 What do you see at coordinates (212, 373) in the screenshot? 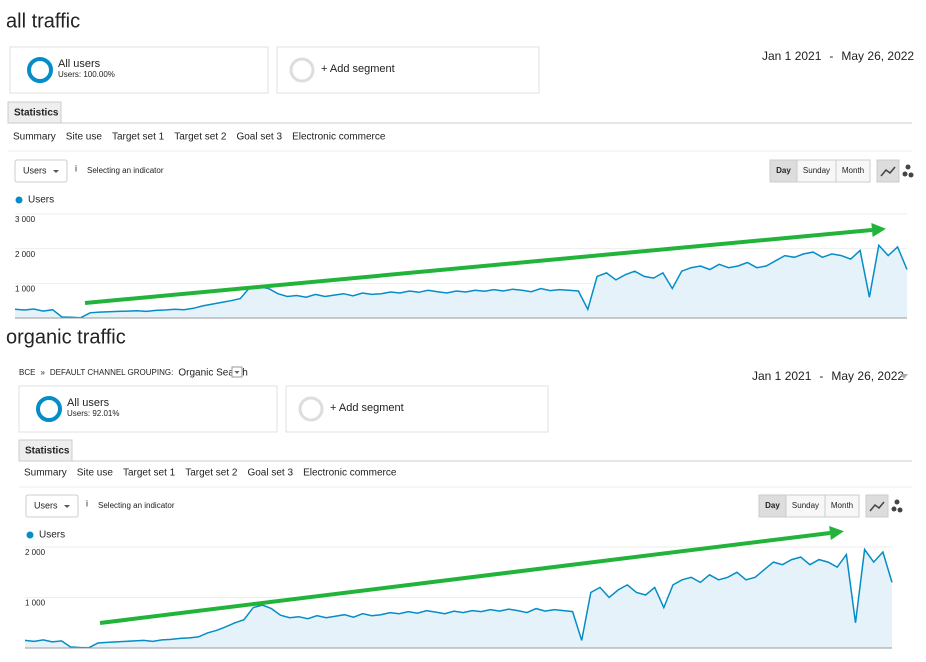
I see `breadcrumb-item: Organic Search` at bounding box center [212, 373].